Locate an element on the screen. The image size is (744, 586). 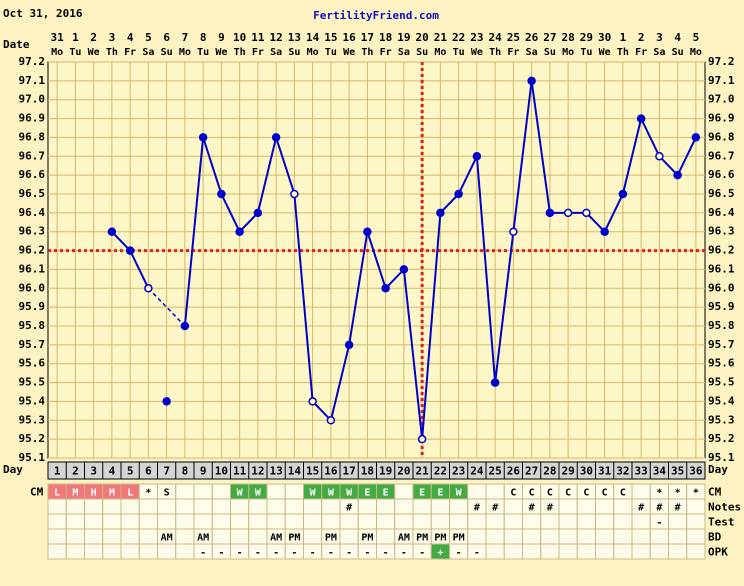
date-label: 15 is located at coordinates (330, 37).